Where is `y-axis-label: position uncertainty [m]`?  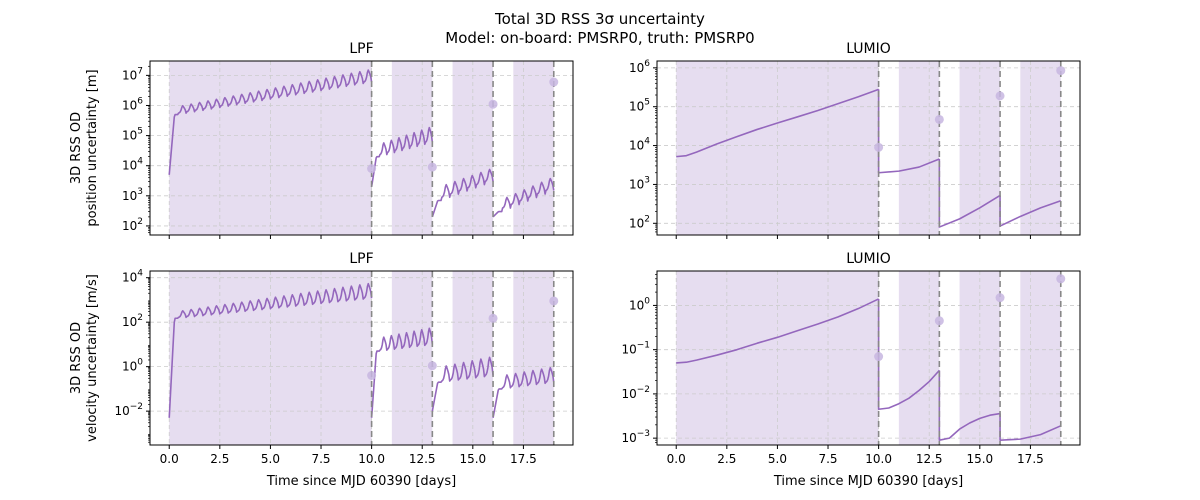 y-axis-label: position uncertainty [m] is located at coordinates (92, 147).